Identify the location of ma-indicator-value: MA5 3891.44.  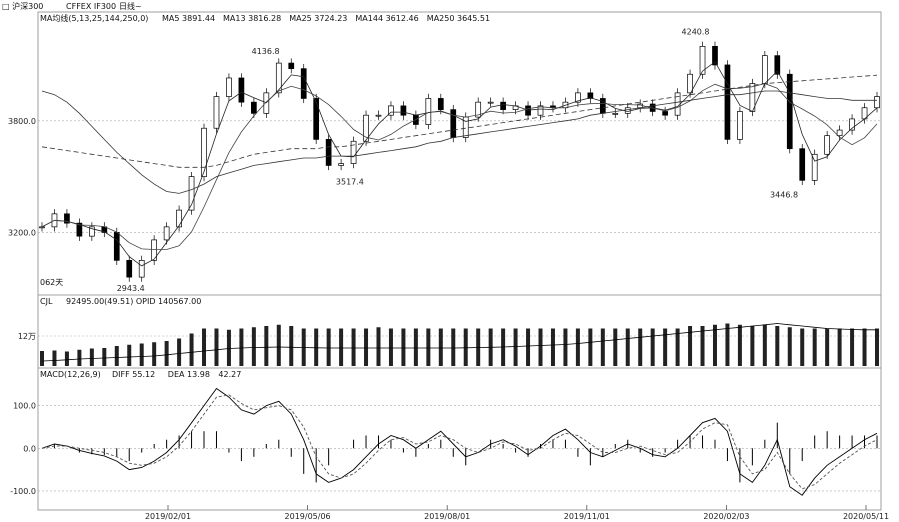
(188, 18).